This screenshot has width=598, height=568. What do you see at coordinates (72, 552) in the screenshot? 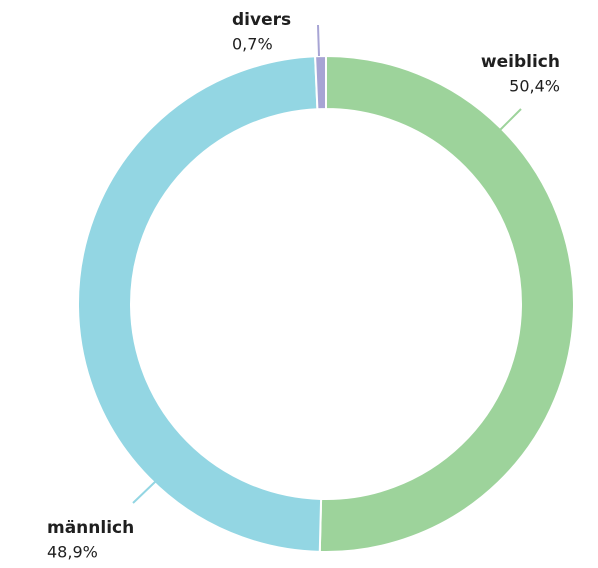
I see `slice-value: 48,9%` at bounding box center [72, 552].